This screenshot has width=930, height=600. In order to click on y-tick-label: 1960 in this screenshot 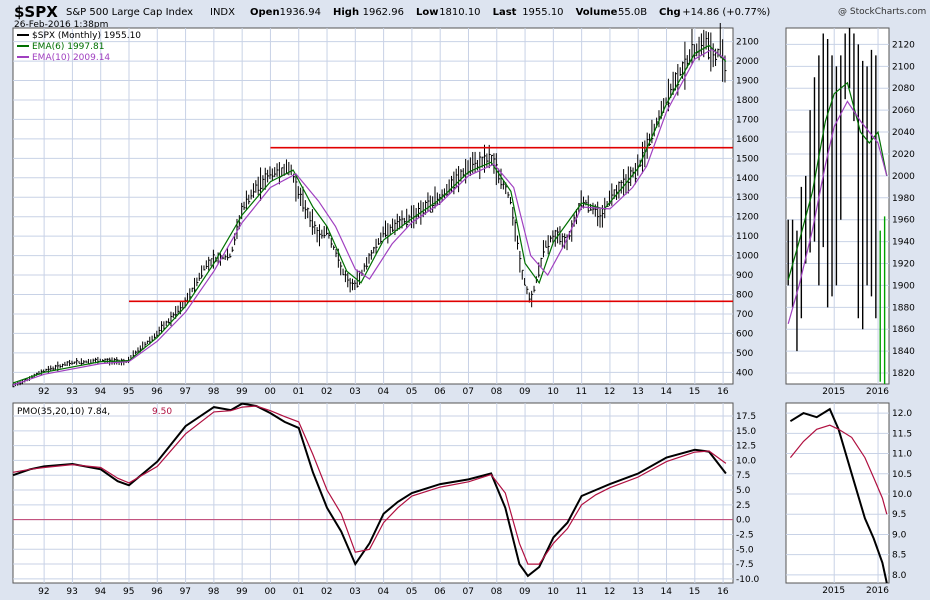, I will do `click(903, 221)`.